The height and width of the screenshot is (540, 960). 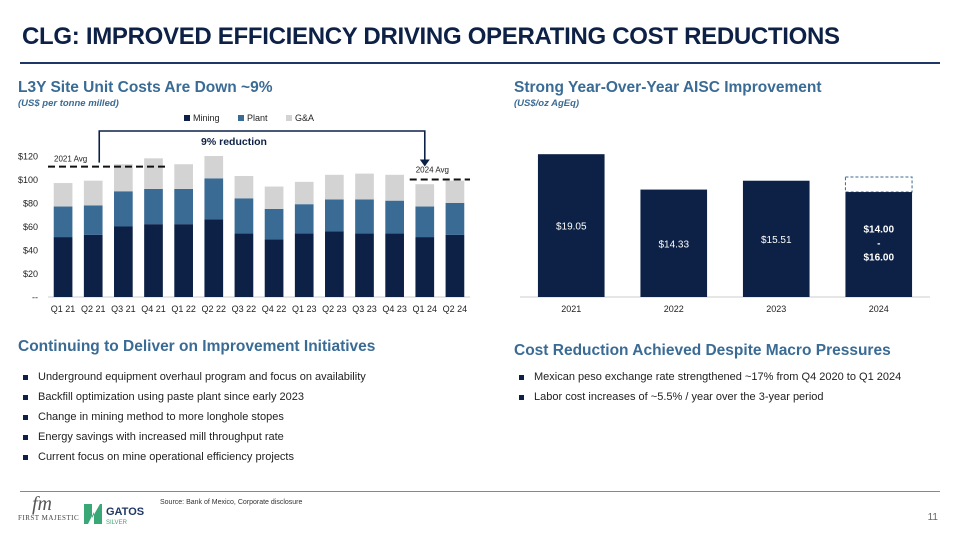 I want to click on reduction-arrow, so click(x=262, y=146).